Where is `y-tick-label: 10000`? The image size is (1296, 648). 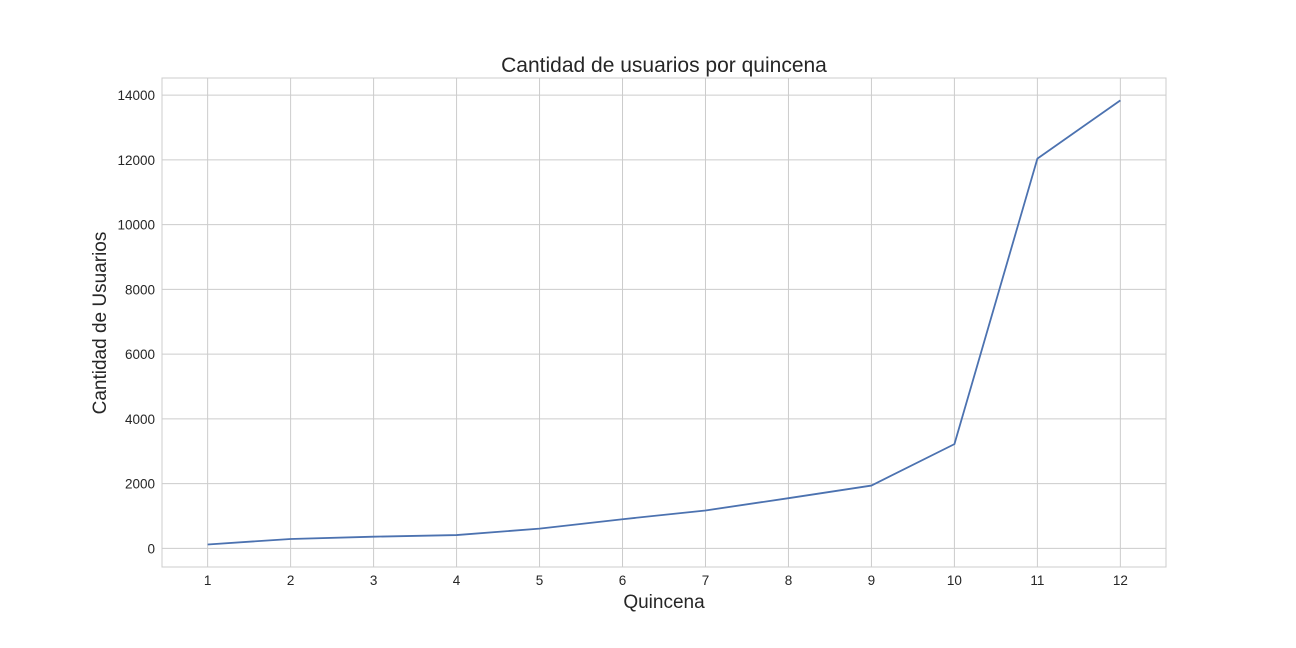 y-tick-label: 10000 is located at coordinates (136, 225).